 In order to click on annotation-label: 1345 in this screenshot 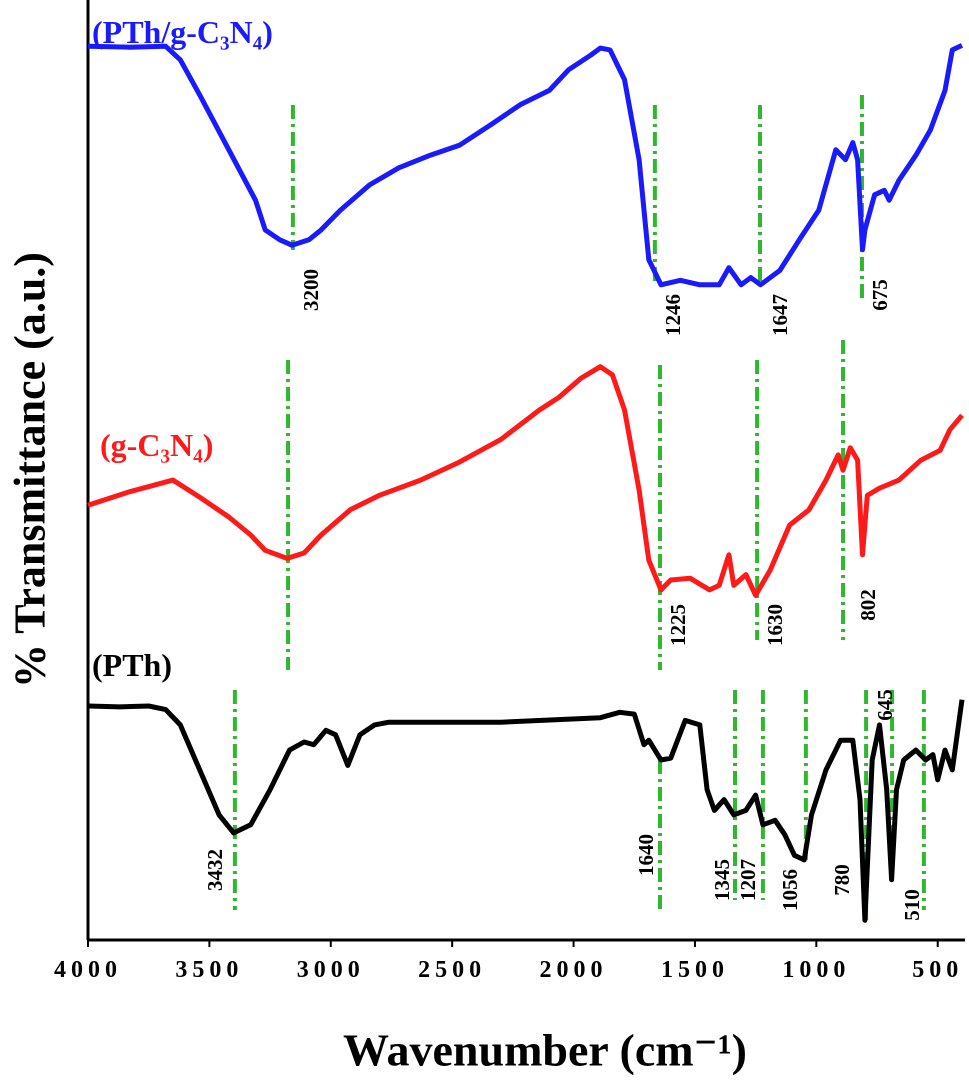, I will do `click(722, 880)`.